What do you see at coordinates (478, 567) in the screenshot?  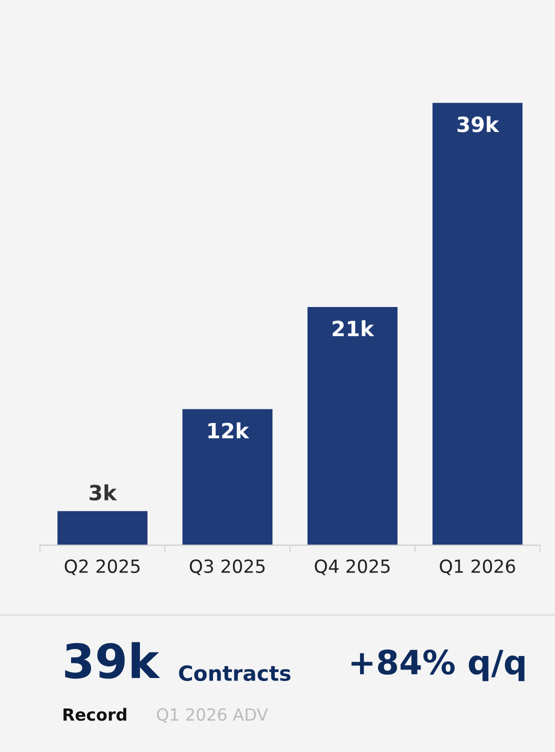 I see `x-tick-label: Q1 2026` at bounding box center [478, 567].